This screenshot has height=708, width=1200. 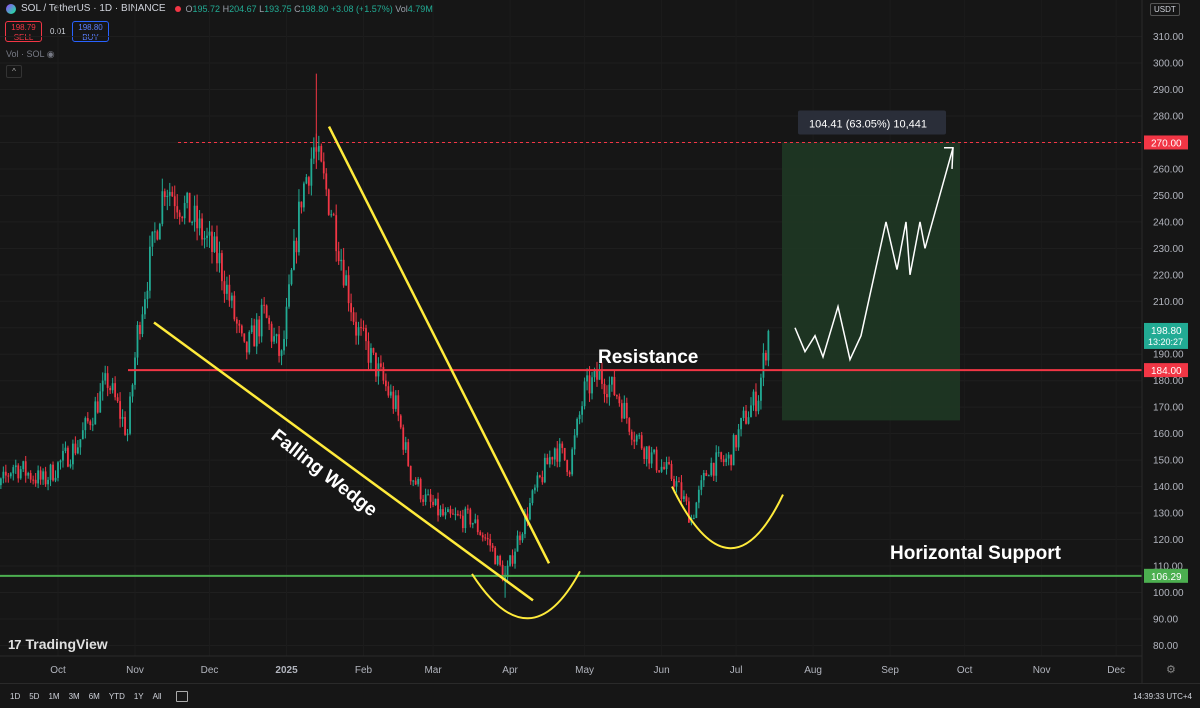 What do you see at coordinates (364, 670) in the screenshot?
I see `x-tick-label: Feb` at bounding box center [364, 670].